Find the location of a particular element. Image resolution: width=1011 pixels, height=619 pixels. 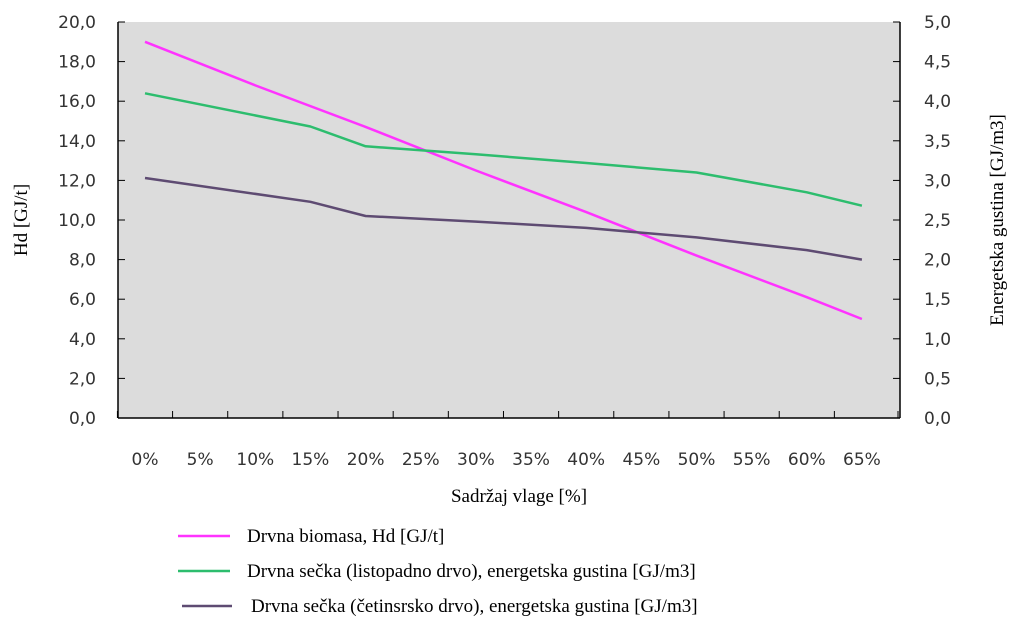

y-left-tick-label: 0,0 is located at coordinates (82, 419).